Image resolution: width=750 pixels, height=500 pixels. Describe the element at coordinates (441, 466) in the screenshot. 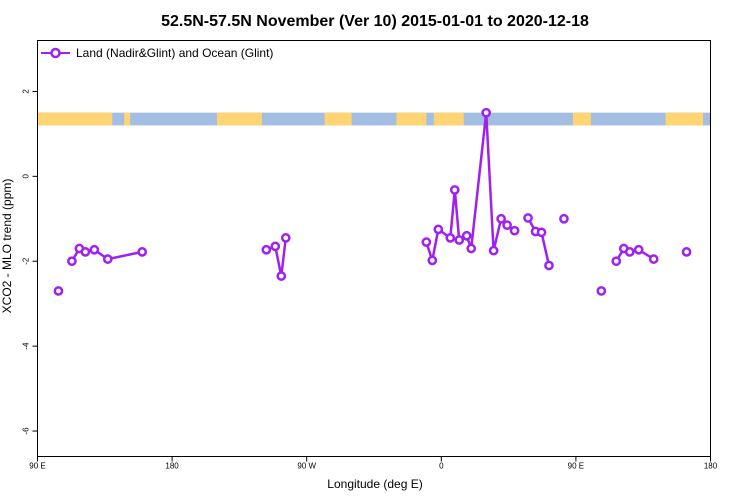

I see `x-tick-label: 0` at that location.